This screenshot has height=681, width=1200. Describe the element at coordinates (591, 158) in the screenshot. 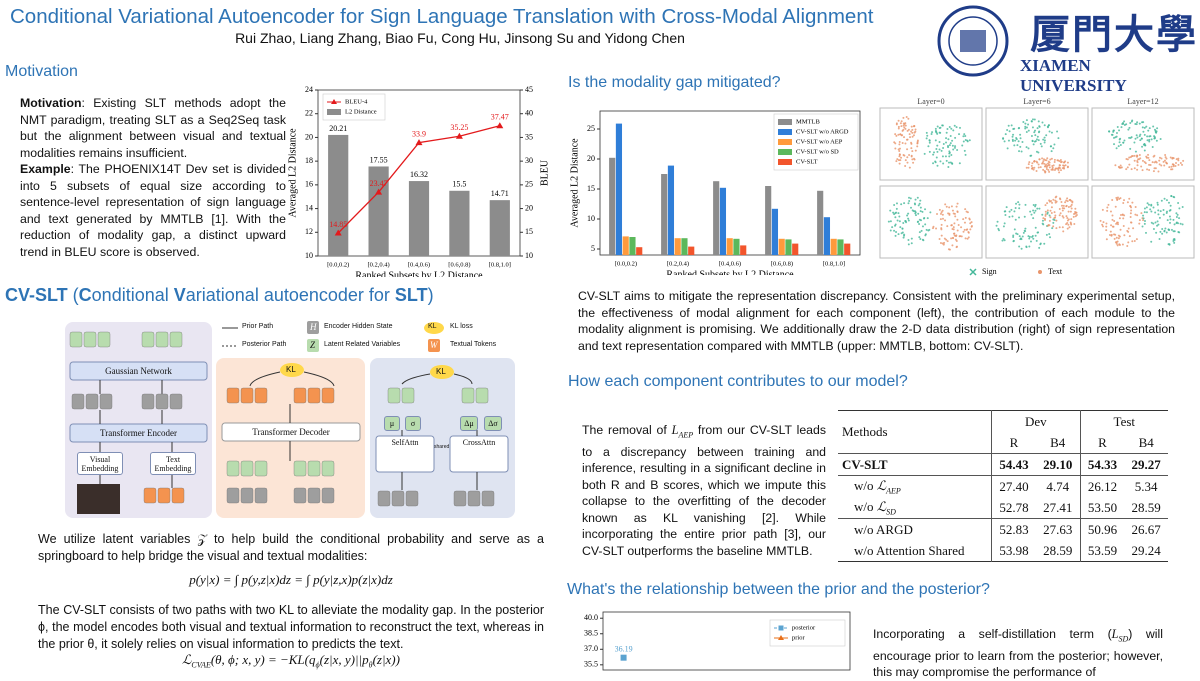

I see `y-tick-label: 20` at that location.